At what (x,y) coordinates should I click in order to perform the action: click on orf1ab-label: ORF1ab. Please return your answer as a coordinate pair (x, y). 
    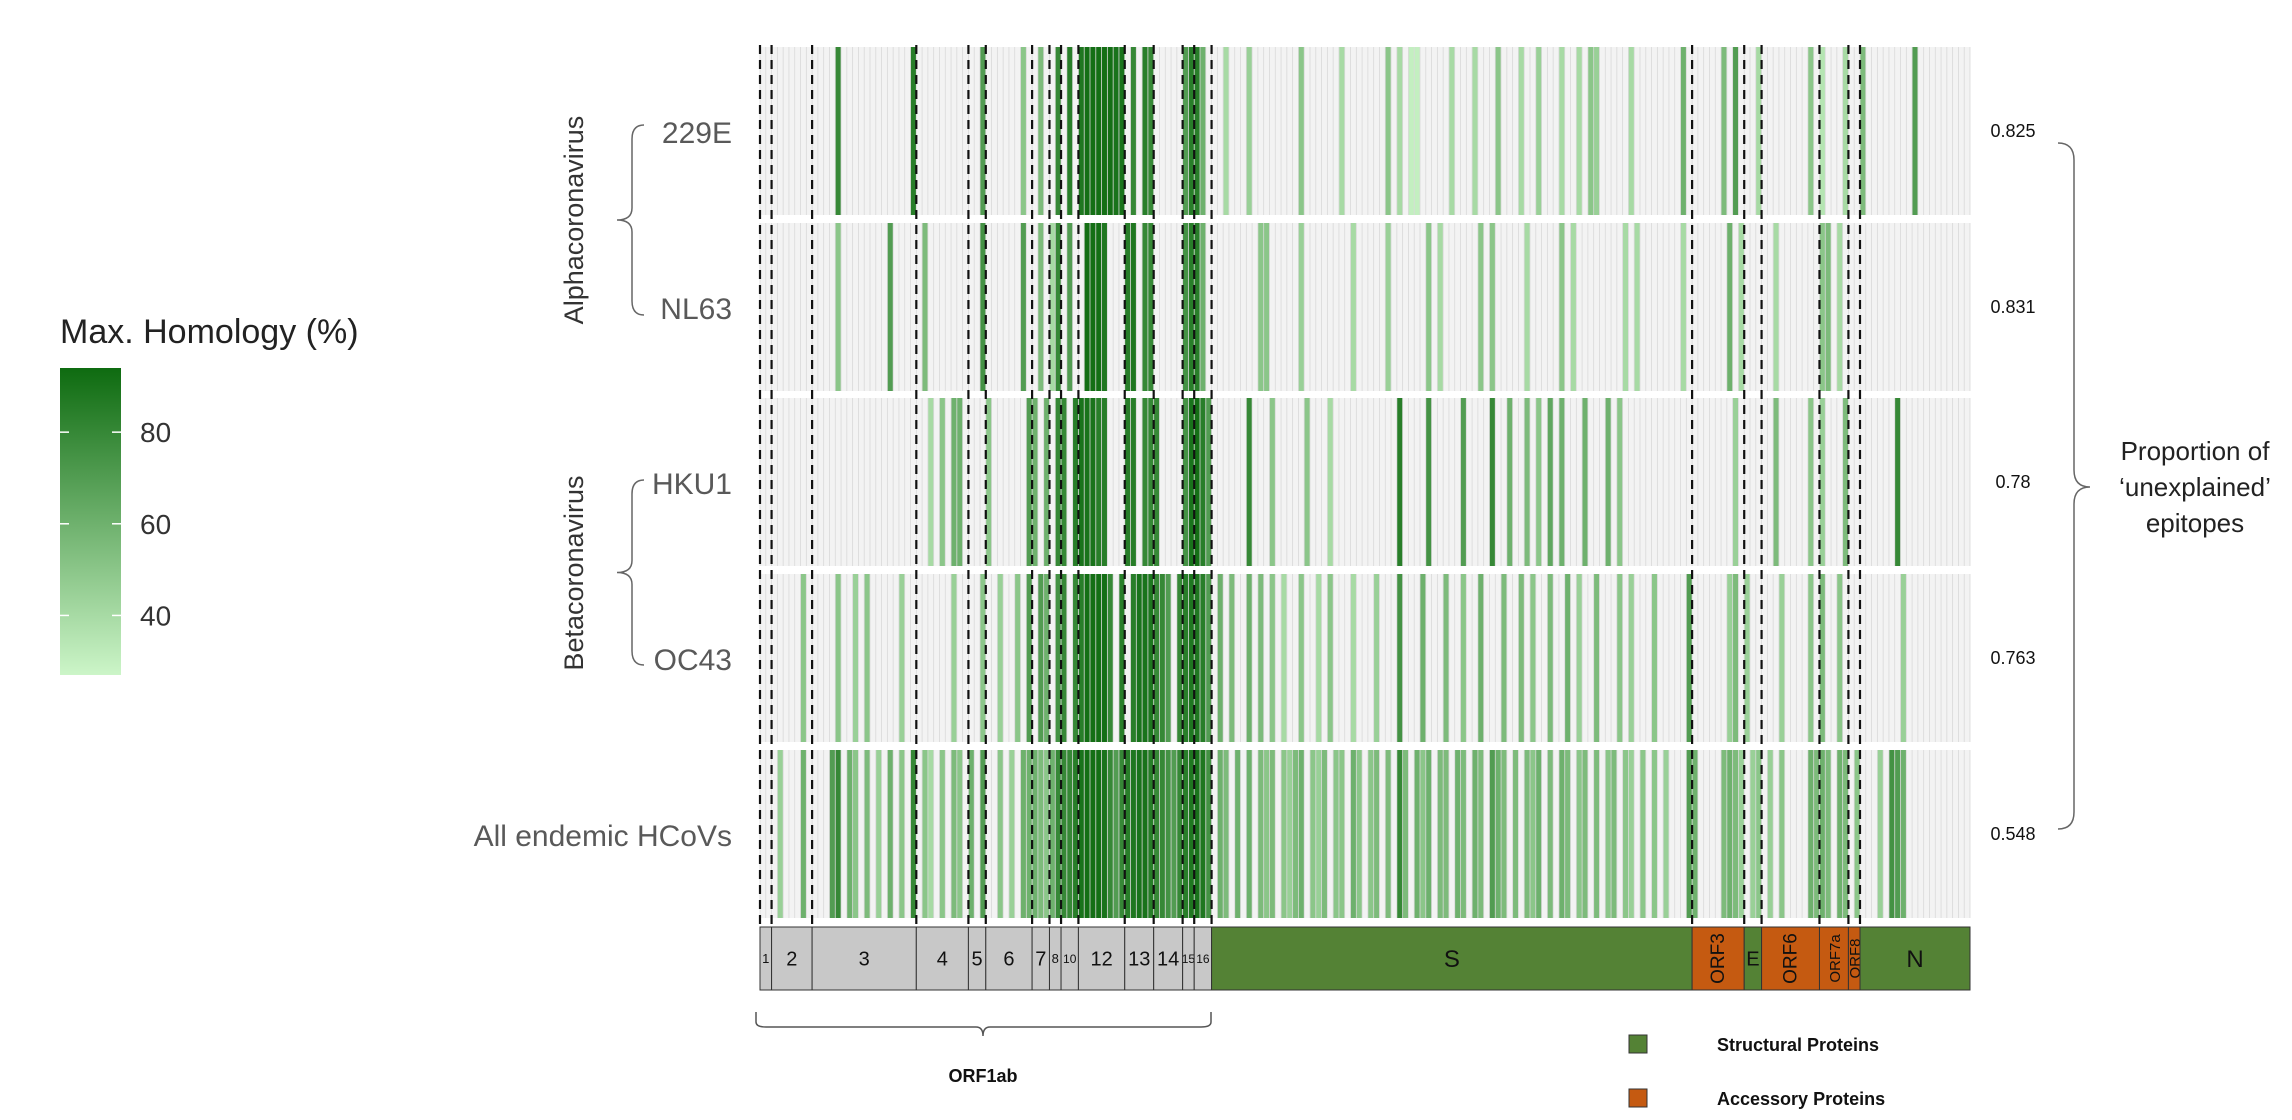
    Looking at the image, I should click on (982, 1076).